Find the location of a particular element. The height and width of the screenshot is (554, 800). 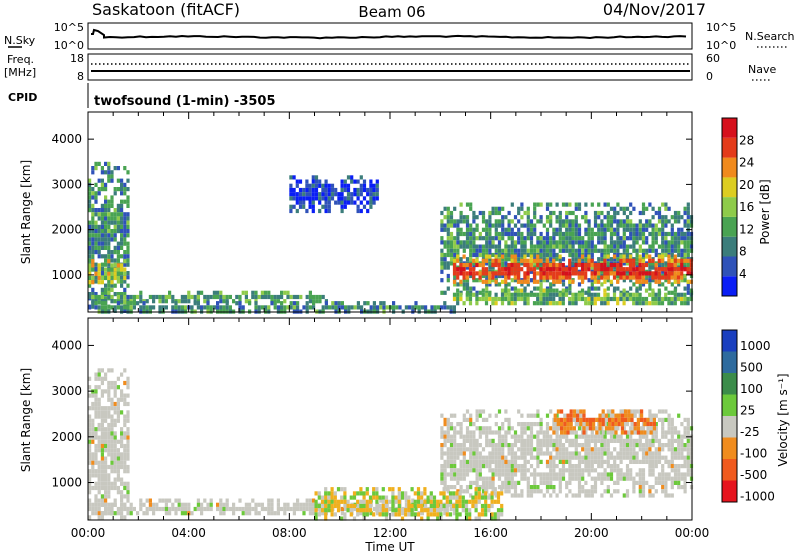

colorbar-segment is located at coordinates (729, 246).